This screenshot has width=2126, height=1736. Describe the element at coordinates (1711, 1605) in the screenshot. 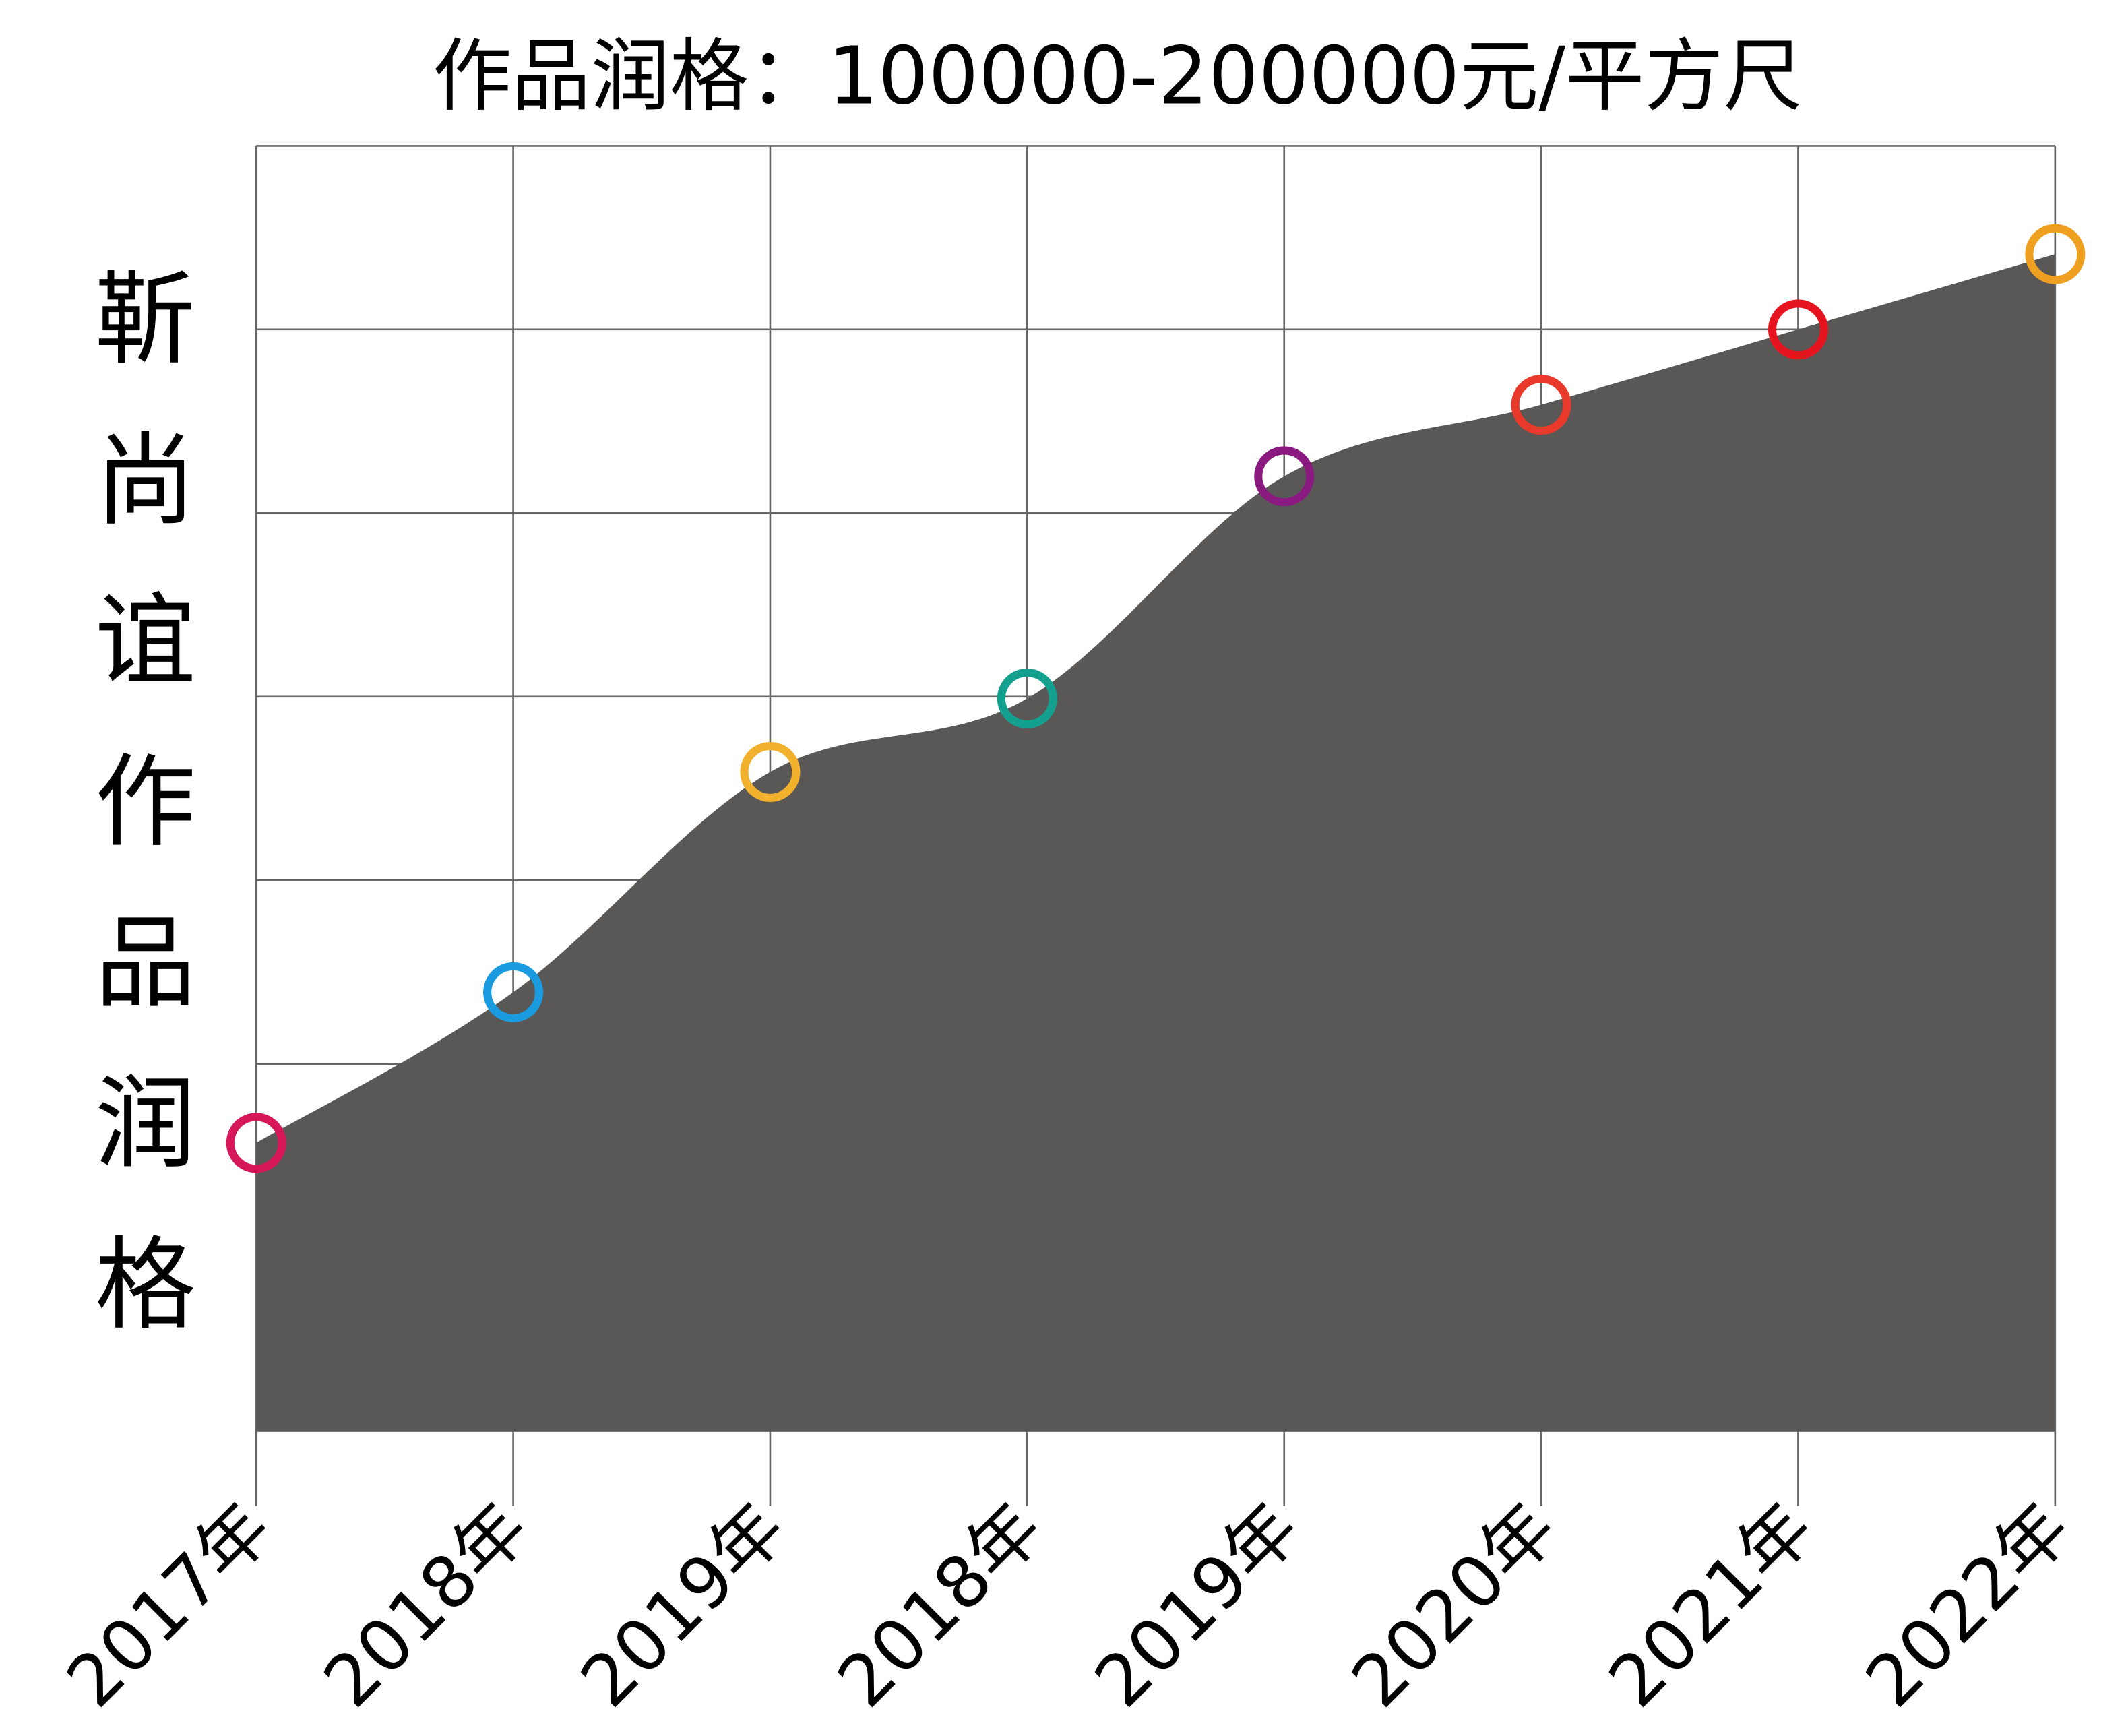

I see `x-tick-label: 2021年` at that location.